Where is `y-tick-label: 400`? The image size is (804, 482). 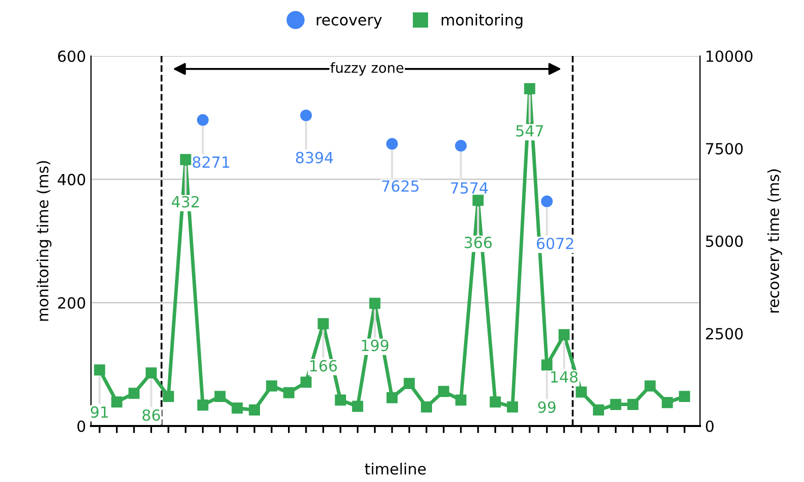 y-tick-label: 400 is located at coordinates (72, 180).